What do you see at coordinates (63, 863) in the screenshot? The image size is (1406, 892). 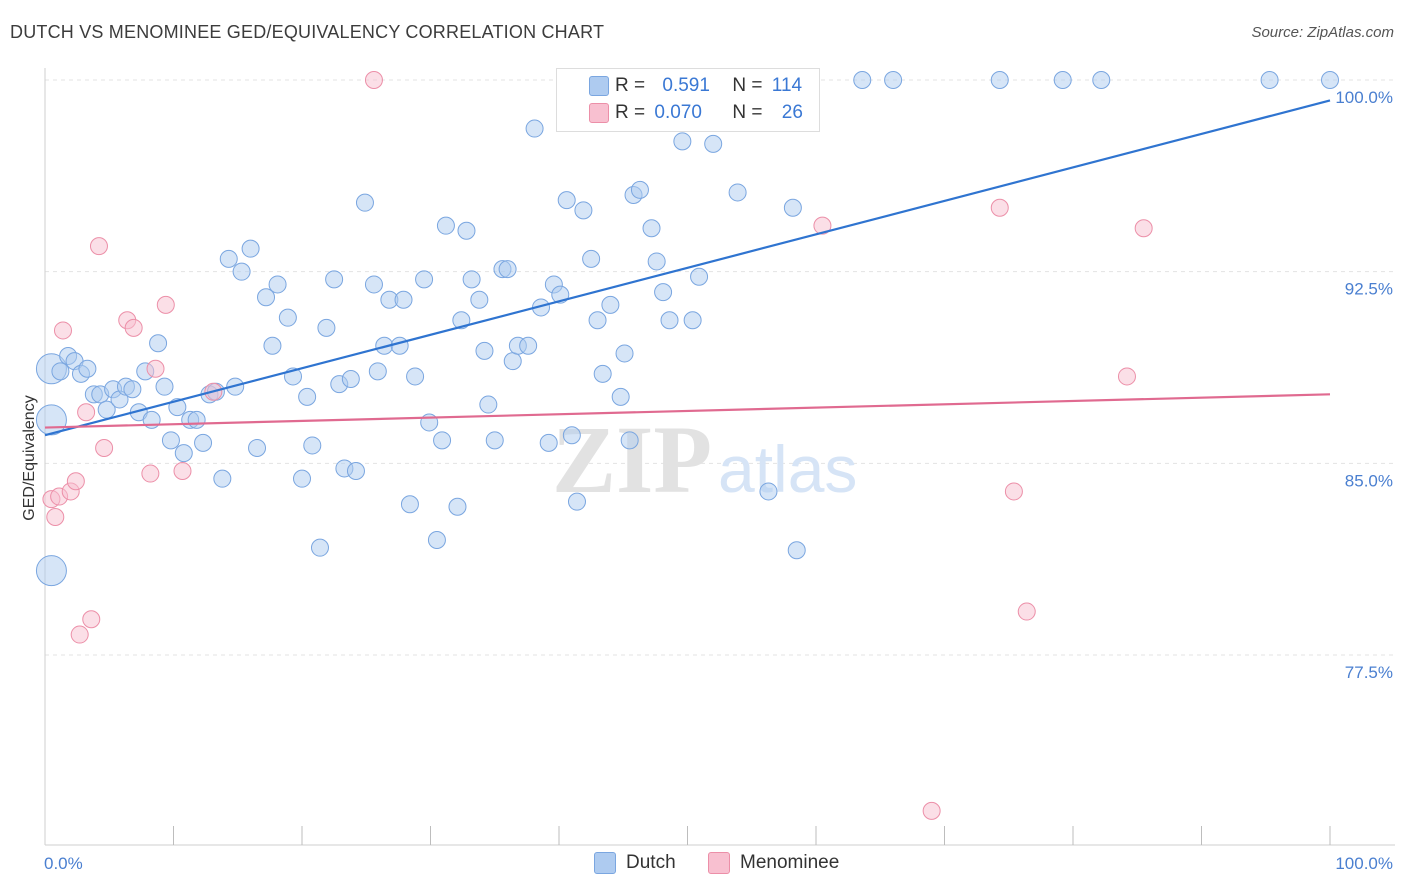 I see `x-tick-label: 0.0%` at bounding box center [63, 863].